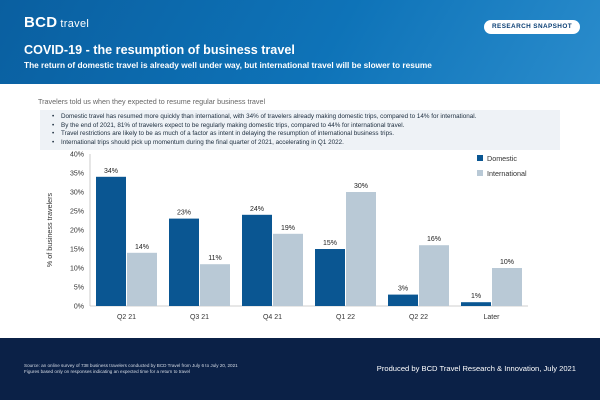 Image resolution: width=600 pixels, height=400 pixels. Describe the element at coordinates (330, 243) in the screenshot. I see `data-label: 15%` at that location.